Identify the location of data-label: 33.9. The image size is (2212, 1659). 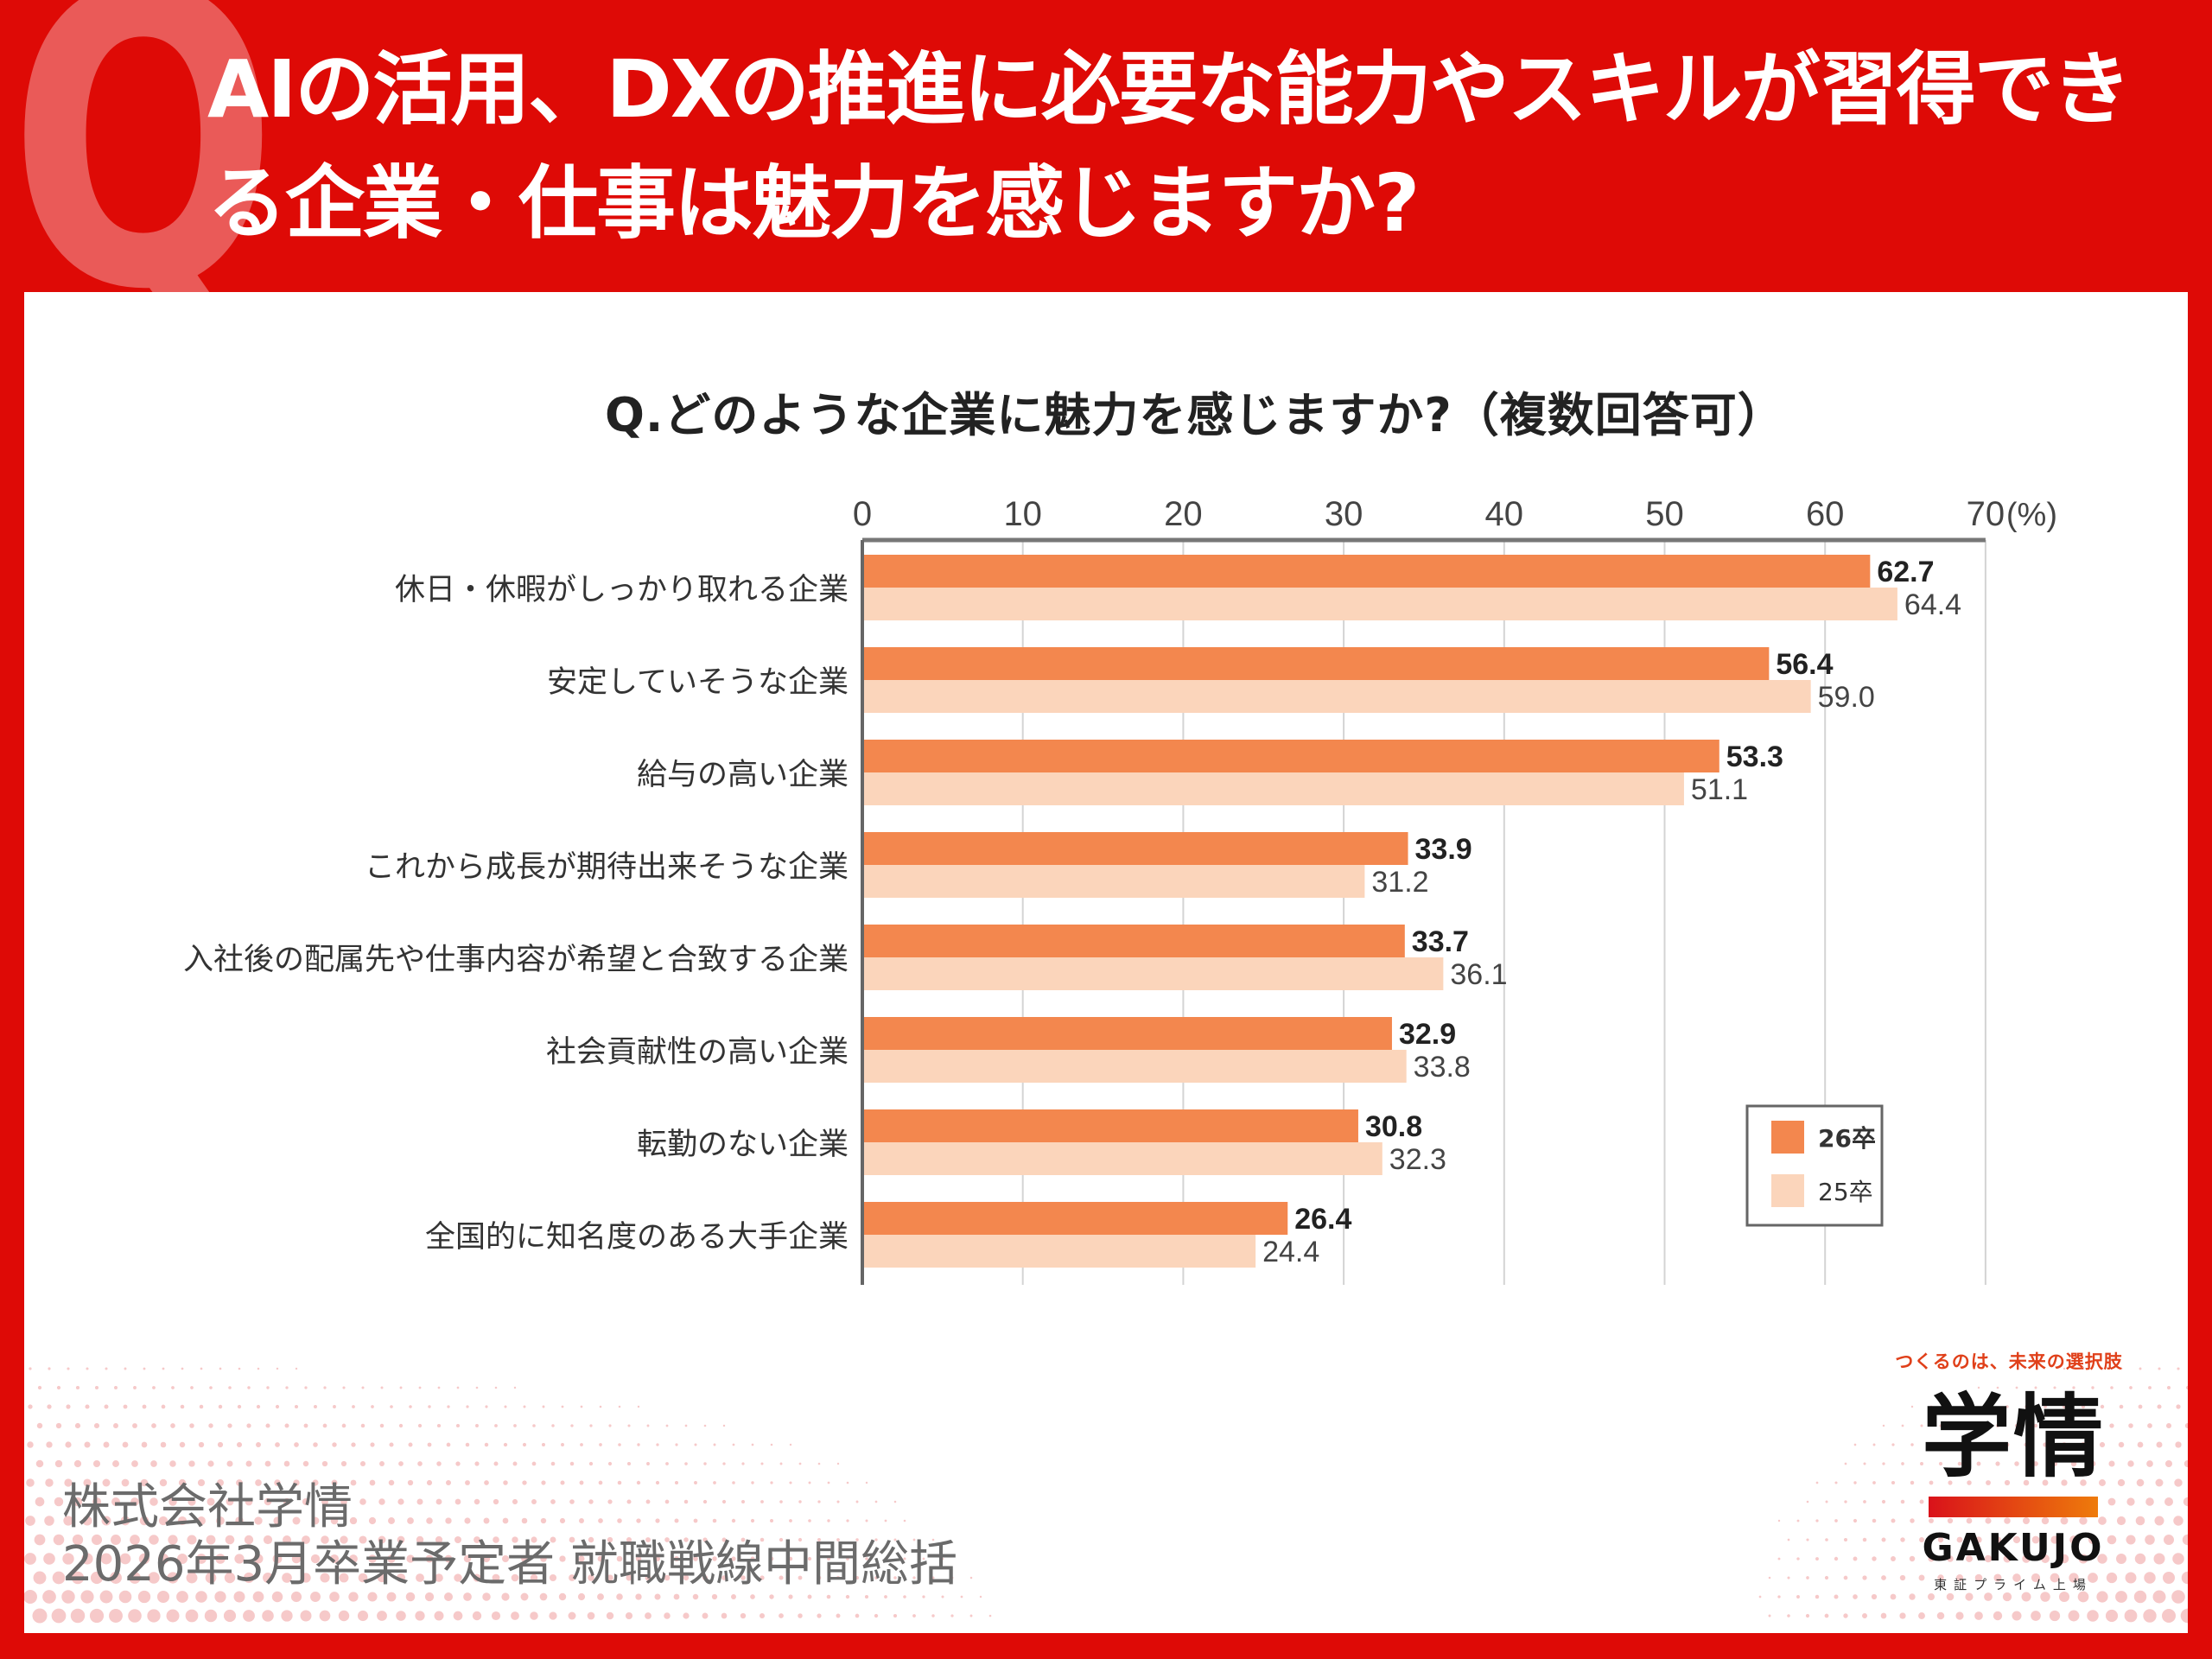
(1443, 849).